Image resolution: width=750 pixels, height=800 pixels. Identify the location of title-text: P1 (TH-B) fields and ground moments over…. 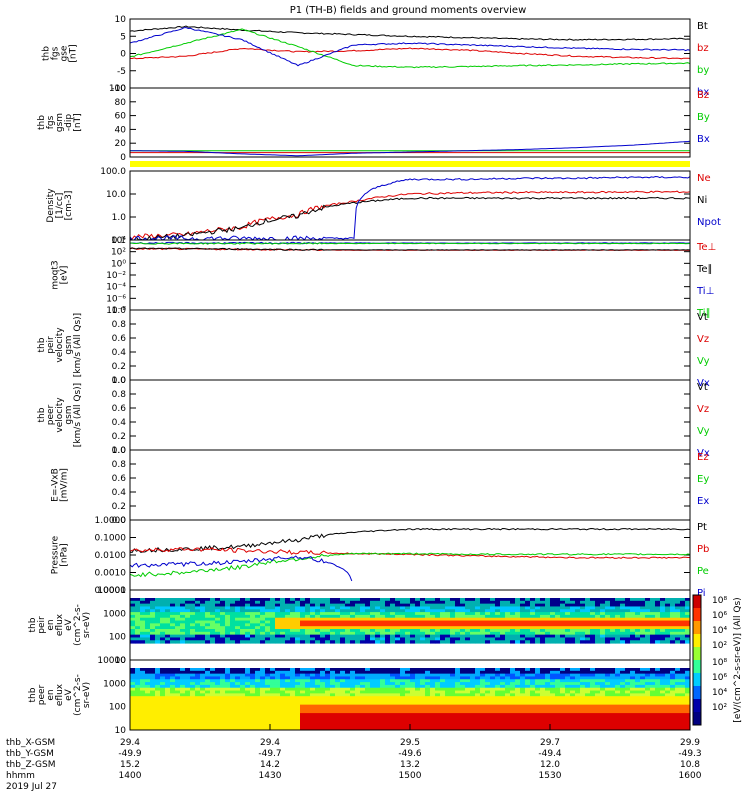
(408, 10).